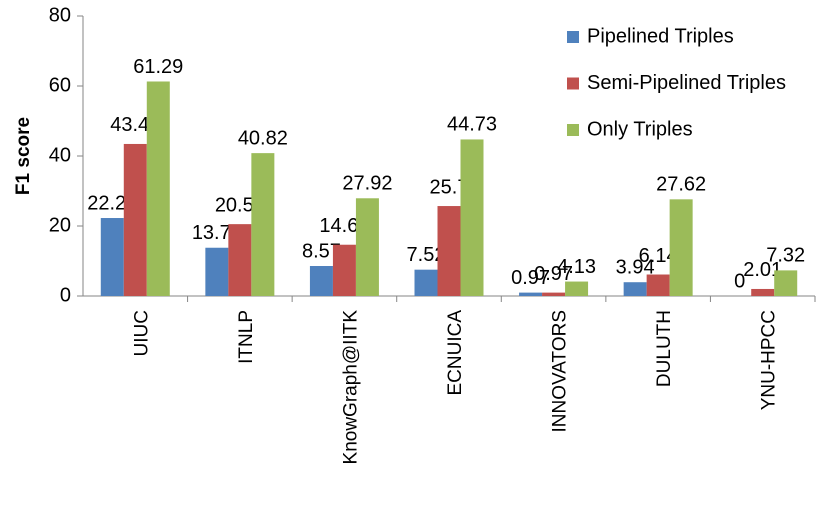 This screenshot has height=514, width=831. Describe the element at coordinates (158, 67) in the screenshot. I see `value-label: 61.29` at that location.